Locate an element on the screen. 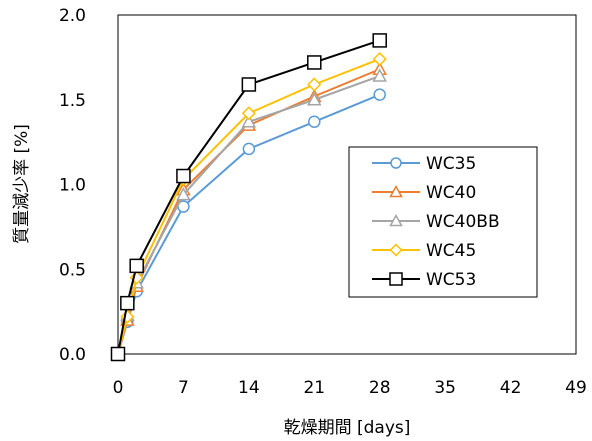 The width and height of the screenshot is (592, 441). legend-label: WC40BB is located at coordinates (463, 222).